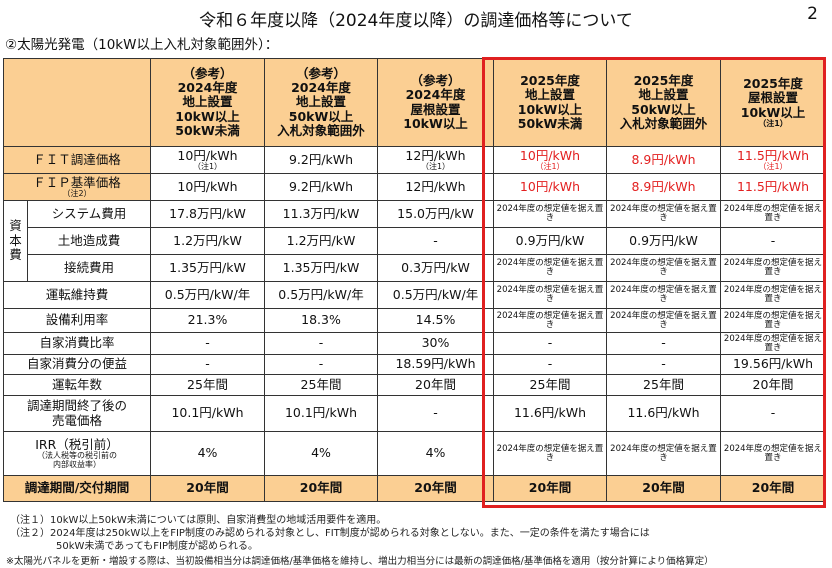 The height and width of the screenshot is (568, 832). I want to click on row-label-years: 運転年数, so click(77, 385).